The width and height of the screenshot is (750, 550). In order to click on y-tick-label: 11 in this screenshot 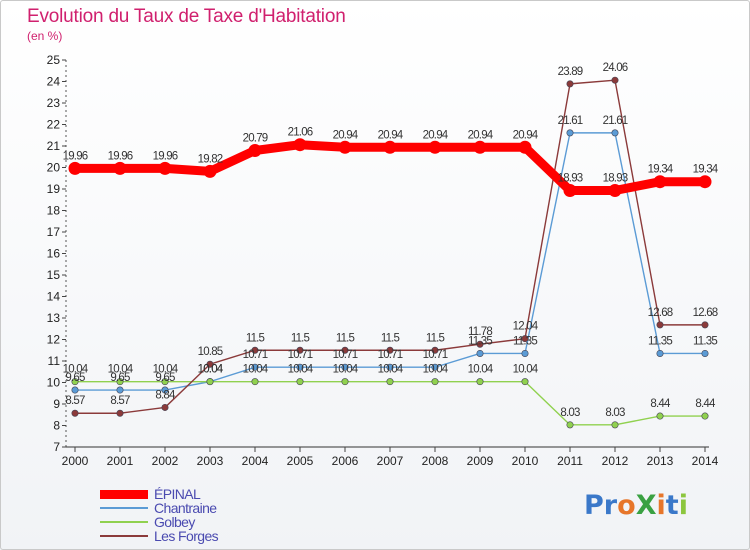, I will do `click(54, 361)`.